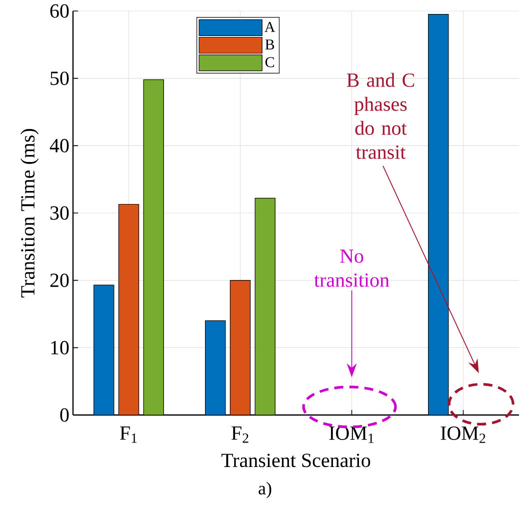 This screenshot has width=531, height=516. What do you see at coordinates (352, 268) in the screenshot?
I see `annotation: No transition` at bounding box center [352, 268].